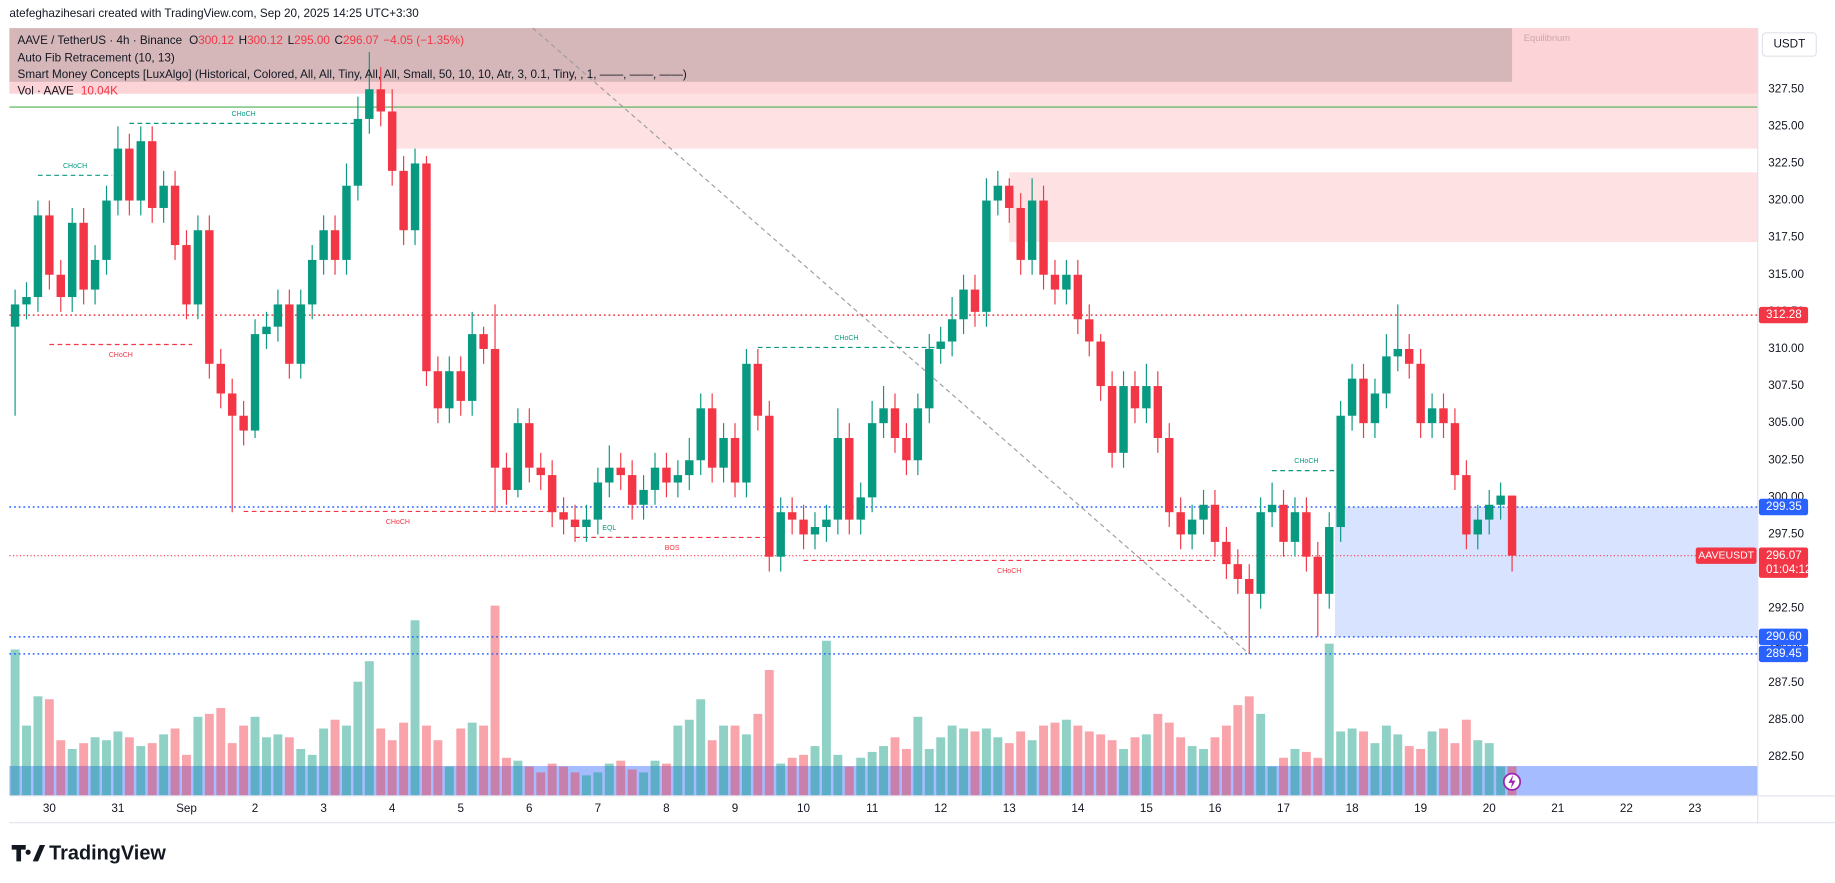 This screenshot has width=1835, height=883. What do you see at coordinates (1557, 808) in the screenshot?
I see `x-tick-label: 21` at bounding box center [1557, 808].